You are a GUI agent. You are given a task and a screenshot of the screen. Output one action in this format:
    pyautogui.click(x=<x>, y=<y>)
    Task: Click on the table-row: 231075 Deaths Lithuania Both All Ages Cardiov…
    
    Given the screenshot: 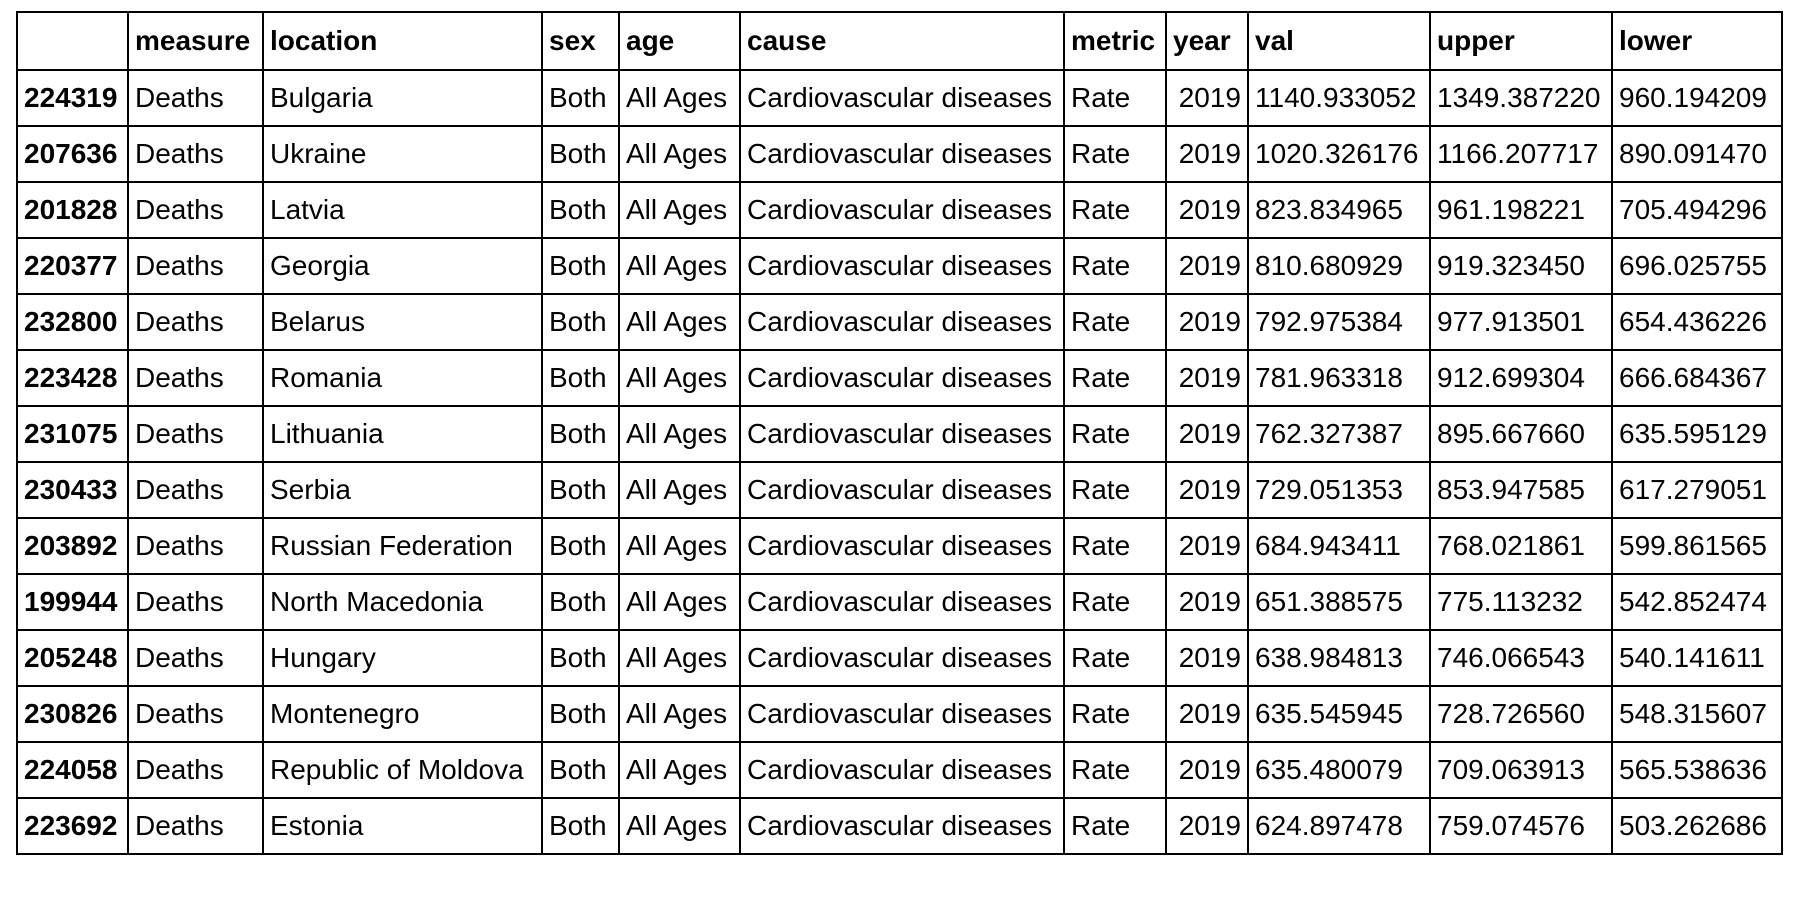 What is the action you would take?
    pyautogui.click(x=899, y=434)
    